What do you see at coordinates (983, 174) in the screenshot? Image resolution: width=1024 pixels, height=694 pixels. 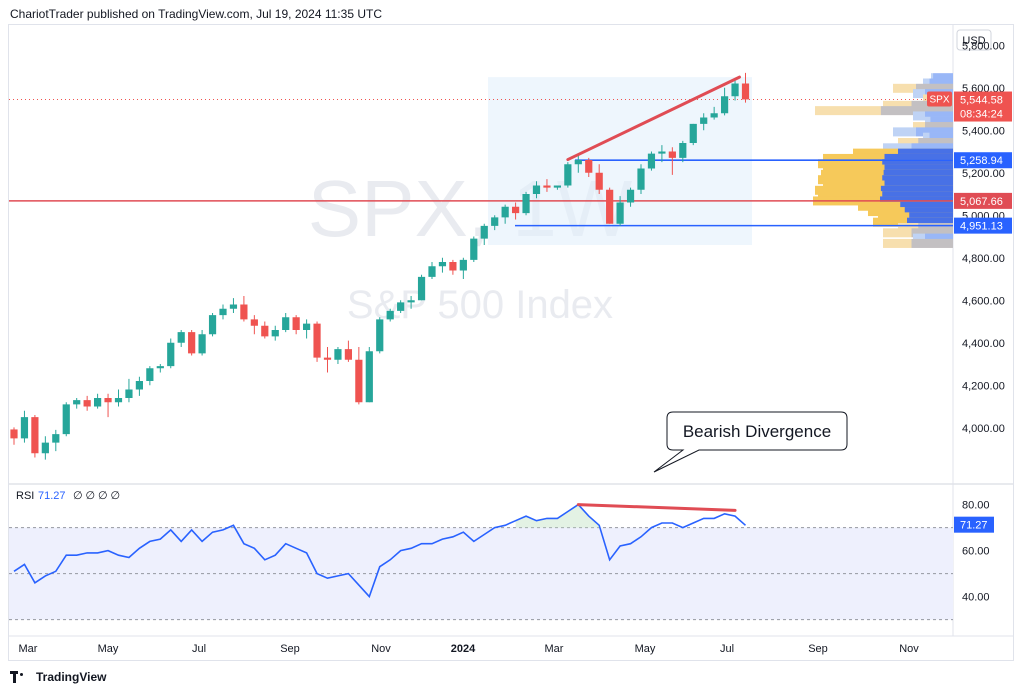 I see `price-tick-6: 5,200.00` at bounding box center [983, 174].